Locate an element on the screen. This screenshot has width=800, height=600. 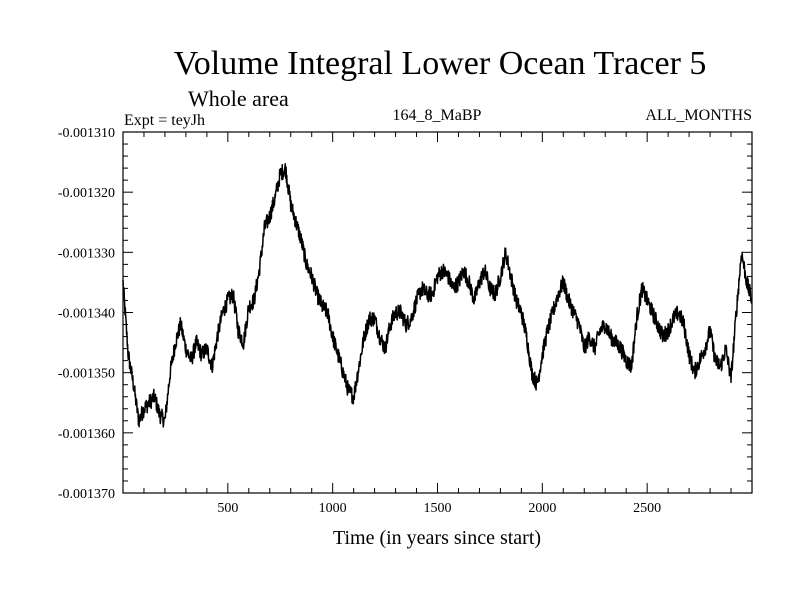
period-label: ALL_MONTHS is located at coordinates (698, 115).